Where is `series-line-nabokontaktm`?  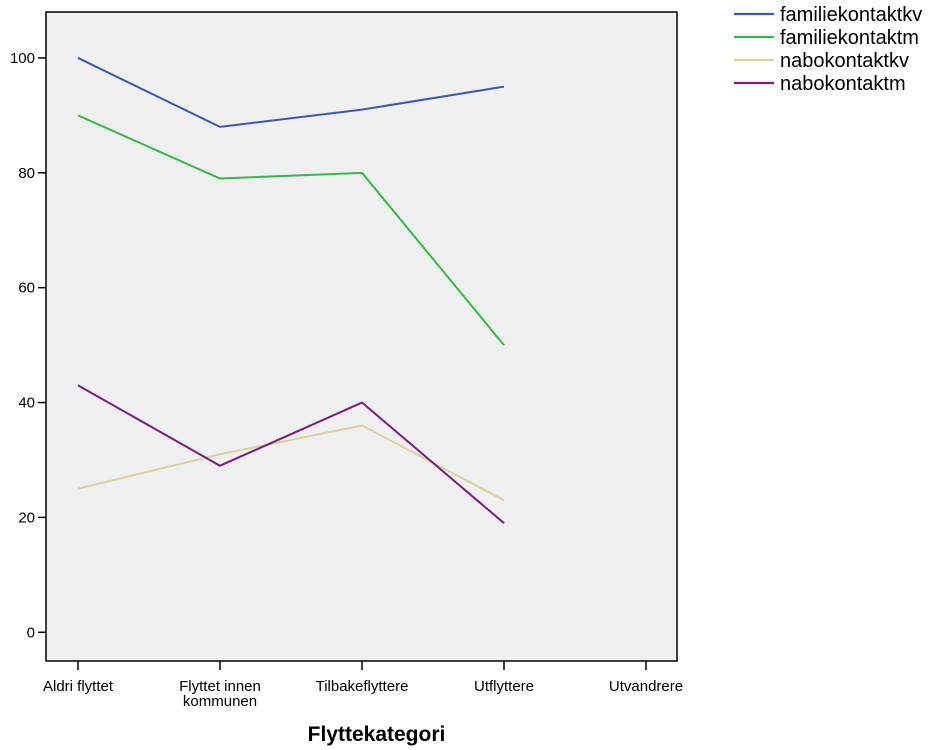
series-line-nabokontaktm is located at coordinates (291, 454).